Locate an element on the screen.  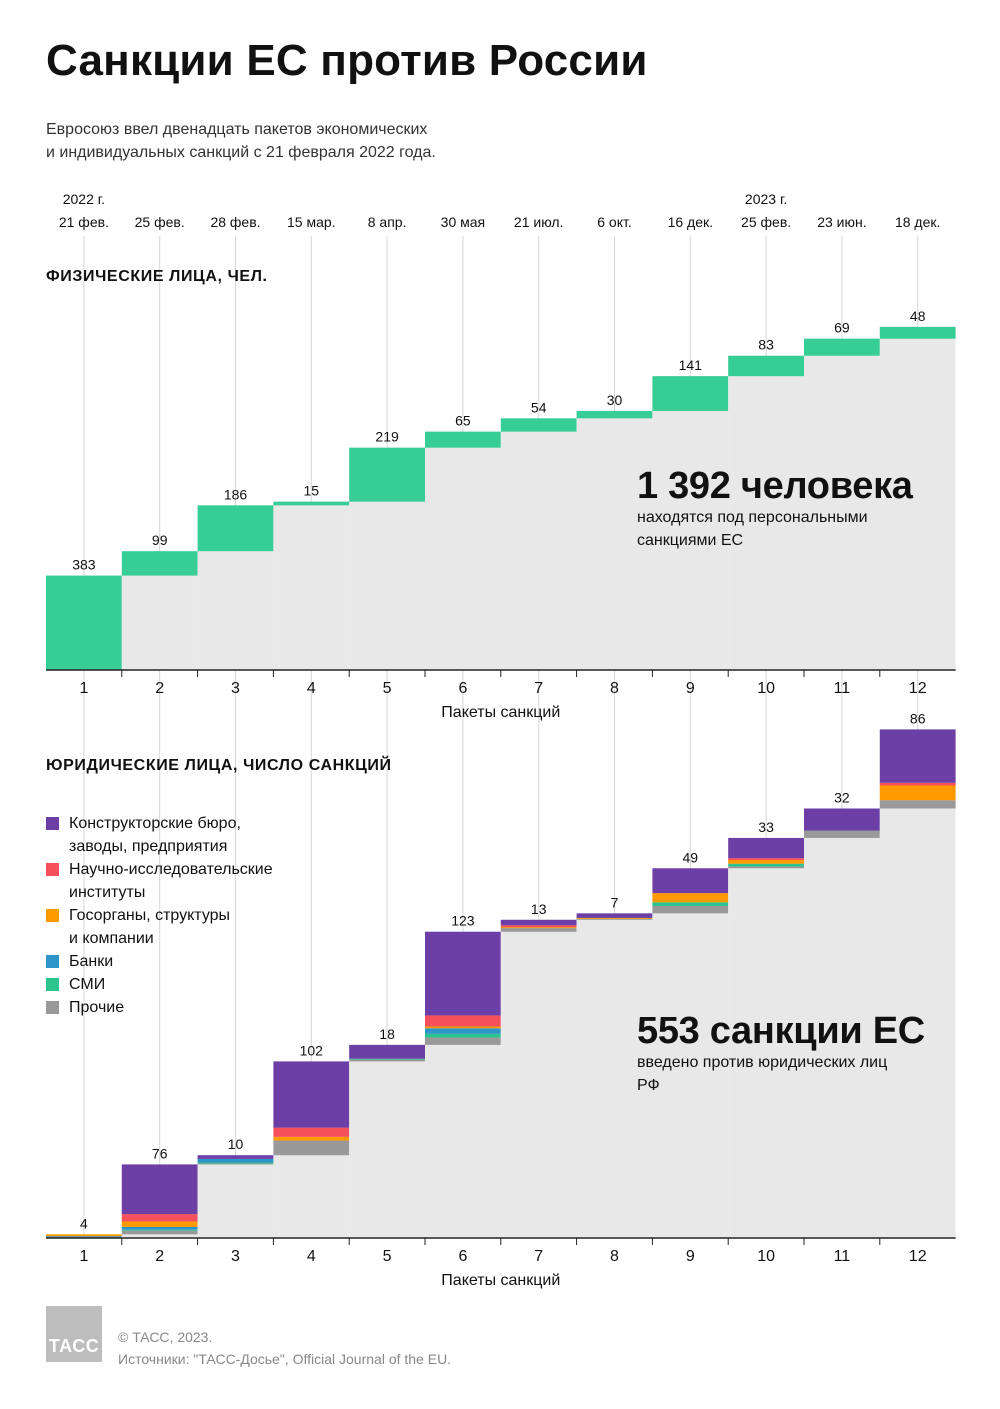
x-tick-label: 5 is located at coordinates (387, 688).